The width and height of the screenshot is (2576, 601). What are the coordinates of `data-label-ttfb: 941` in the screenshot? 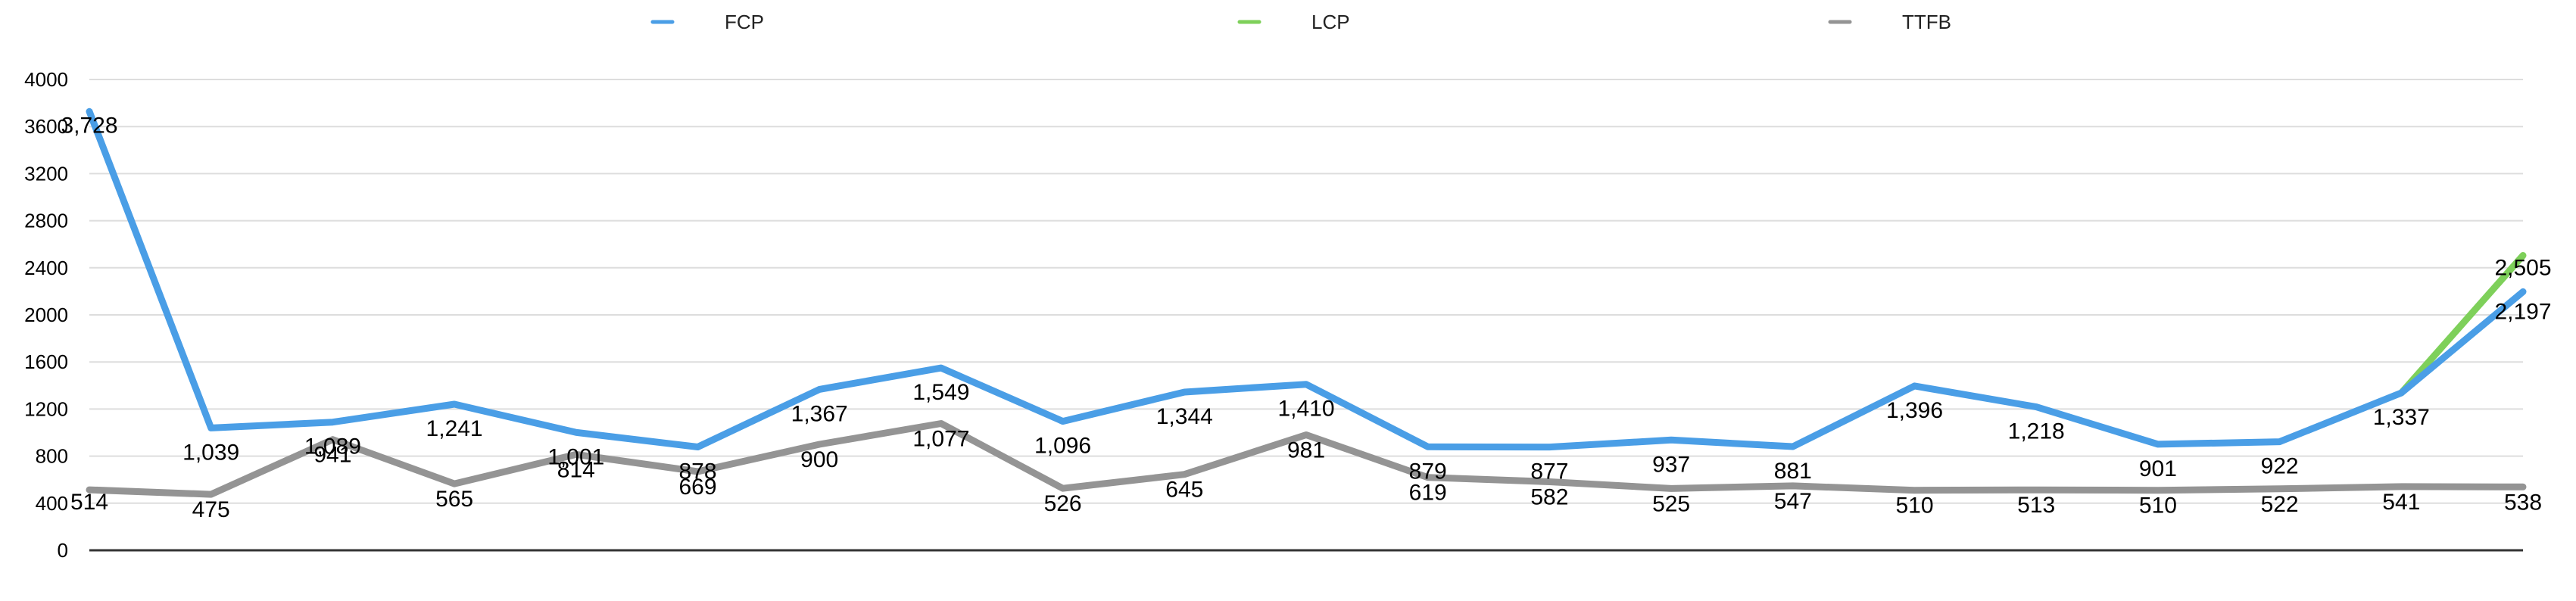 It's located at (332, 455).